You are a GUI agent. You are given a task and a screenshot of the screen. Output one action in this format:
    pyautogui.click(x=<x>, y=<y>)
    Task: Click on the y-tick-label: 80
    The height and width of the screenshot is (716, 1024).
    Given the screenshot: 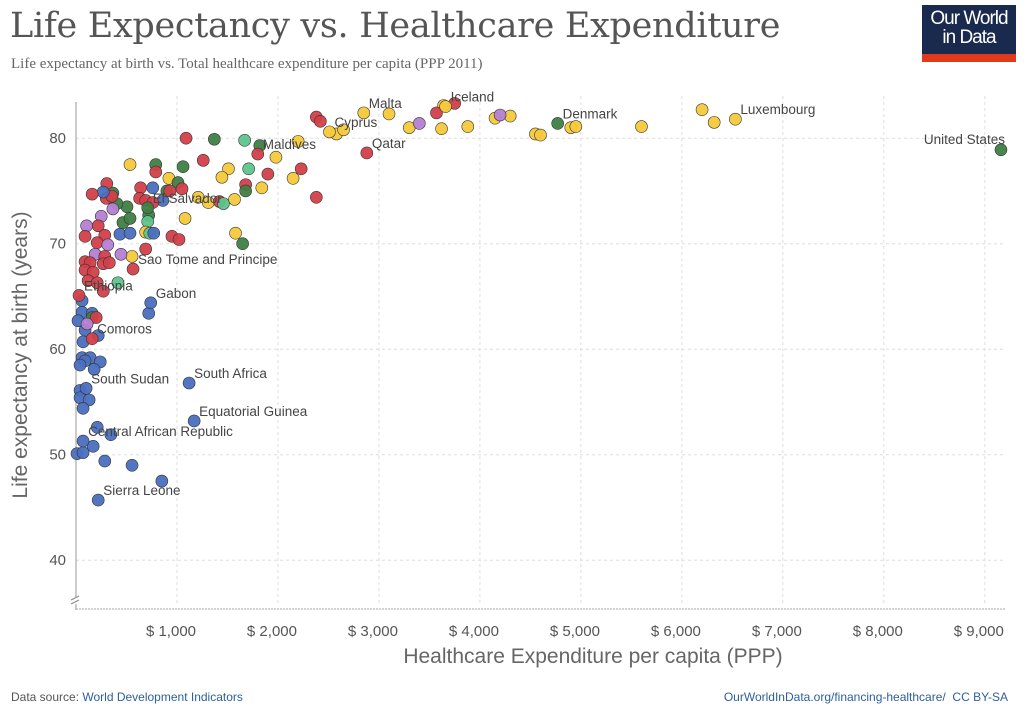 What is the action you would take?
    pyautogui.click(x=57, y=138)
    